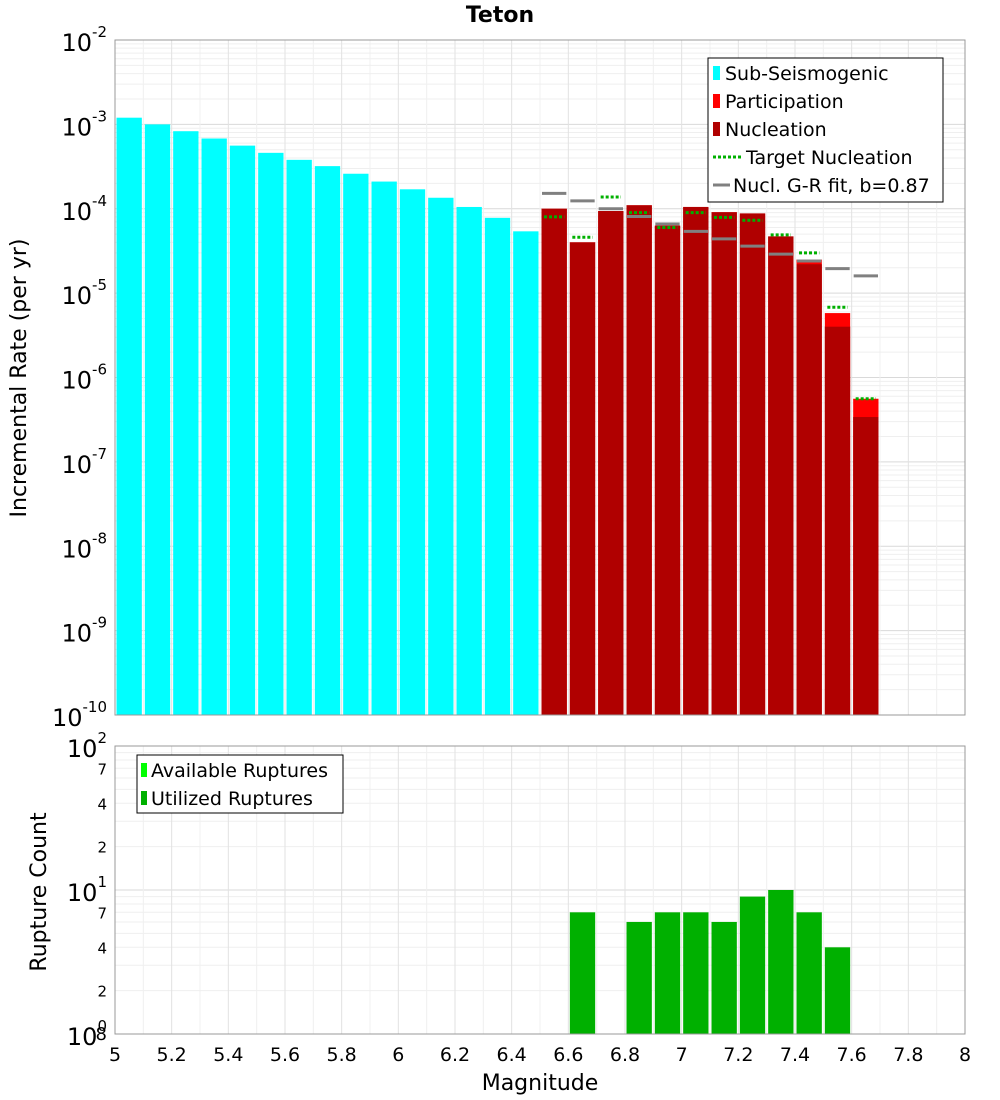 The height and width of the screenshot is (1100, 1000). I want to click on x-tick-label: 6.8, so click(625, 1055).